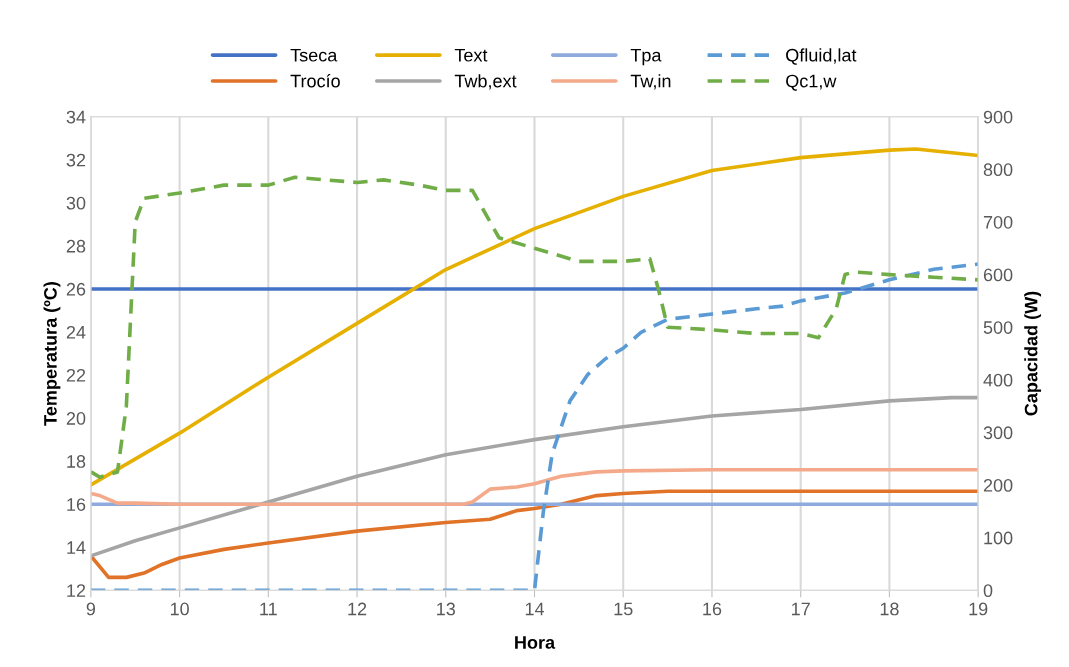 This screenshot has width=1069, height=667. I want to click on y2-tick-label: 300, so click(998, 433).